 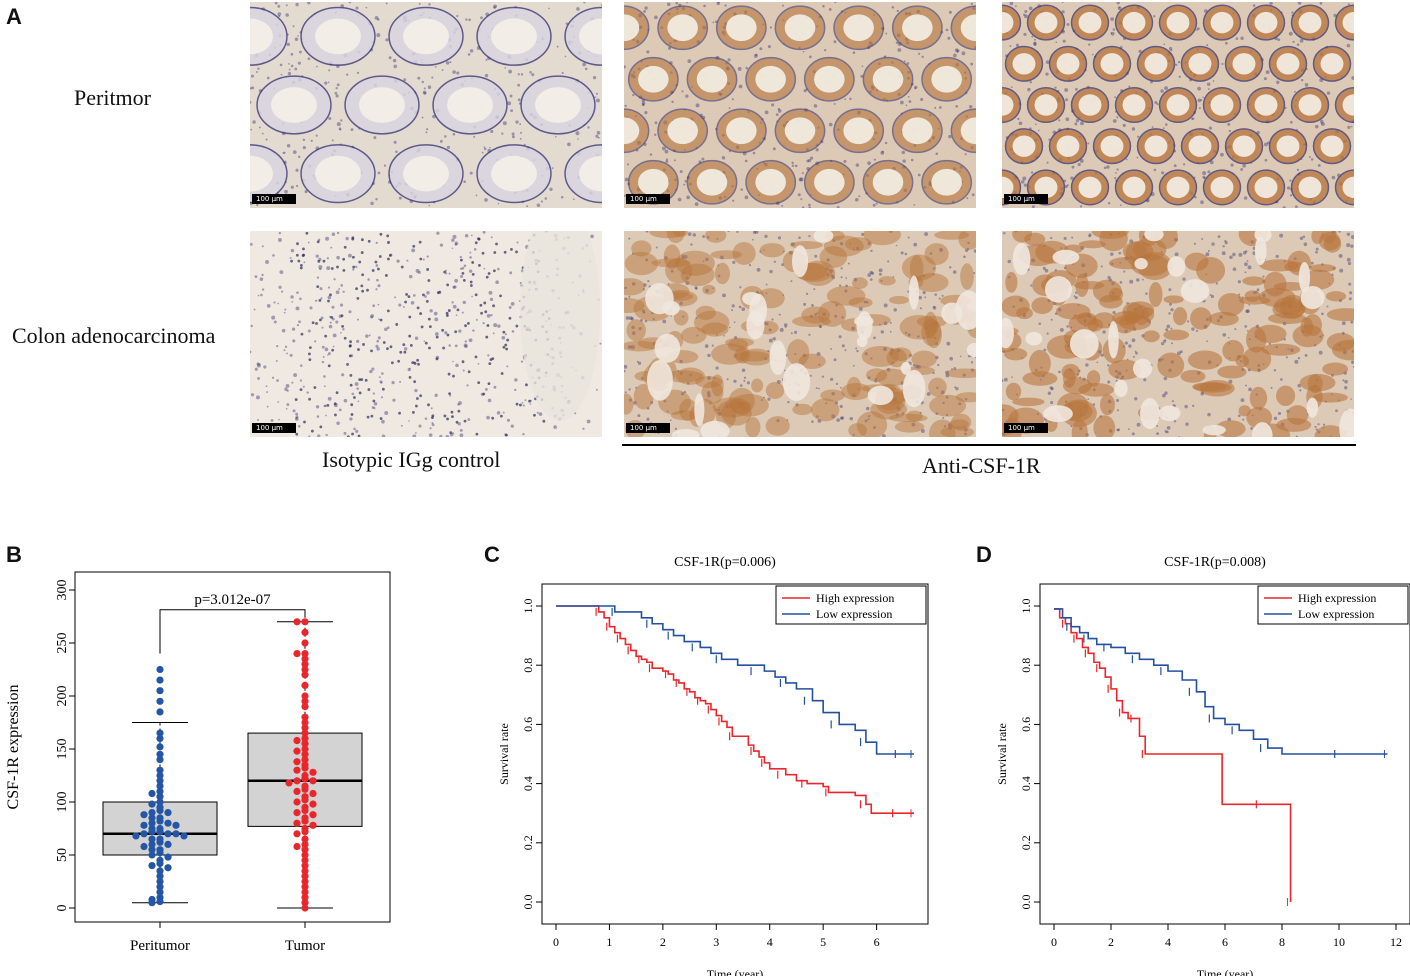 What do you see at coordinates (1225, 942) in the screenshot?
I see `x-tick-label: 6` at bounding box center [1225, 942].